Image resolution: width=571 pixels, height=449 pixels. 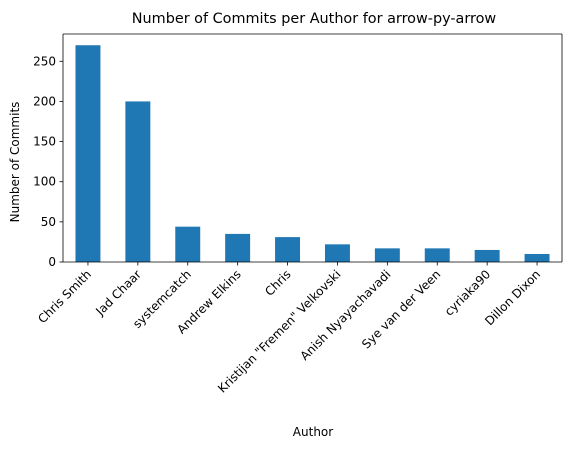 What do you see at coordinates (118, 293) in the screenshot?
I see `x-tick-label: Jad Chaar` at bounding box center [118, 293].